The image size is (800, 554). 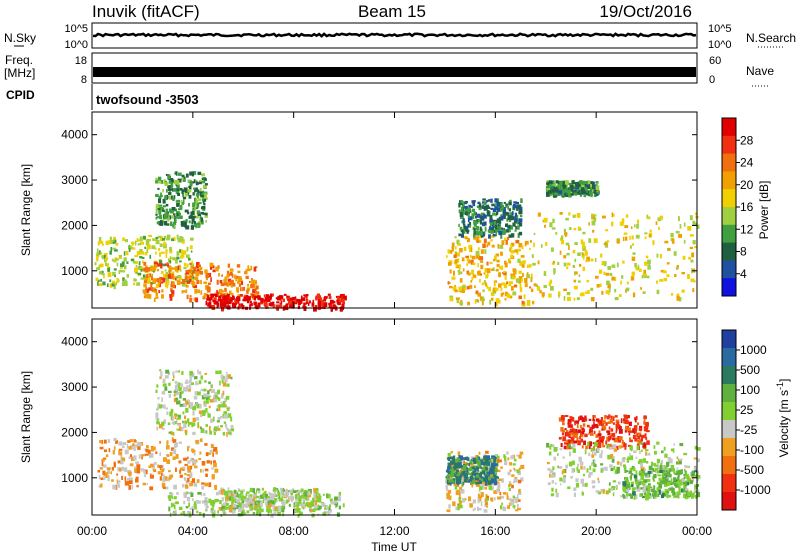 What do you see at coordinates (752, 470) in the screenshot?
I see `colorbar-tick-label: -500` at bounding box center [752, 470].